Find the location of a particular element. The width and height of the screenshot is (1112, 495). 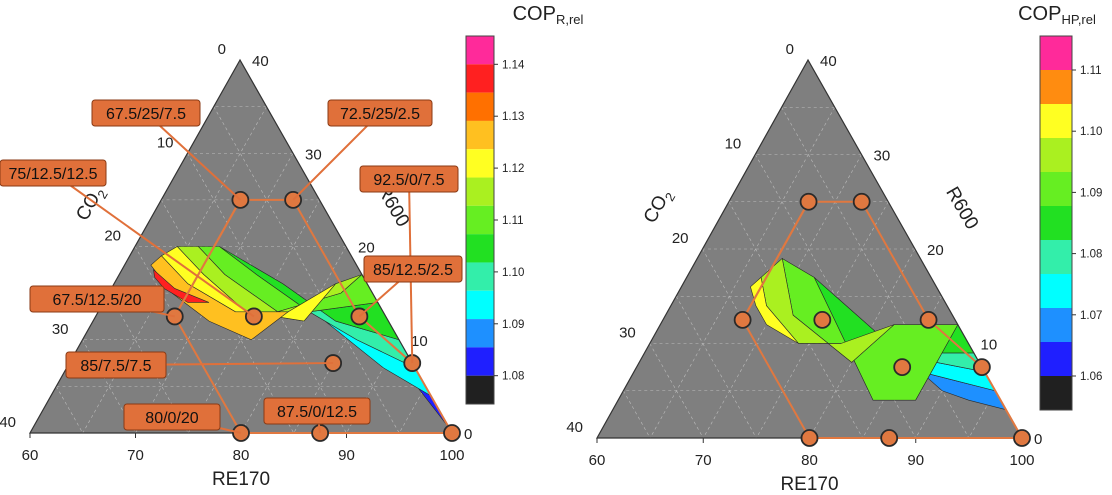

callout-label: 92.5/0/7.5 is located at coordinates (408, 180).